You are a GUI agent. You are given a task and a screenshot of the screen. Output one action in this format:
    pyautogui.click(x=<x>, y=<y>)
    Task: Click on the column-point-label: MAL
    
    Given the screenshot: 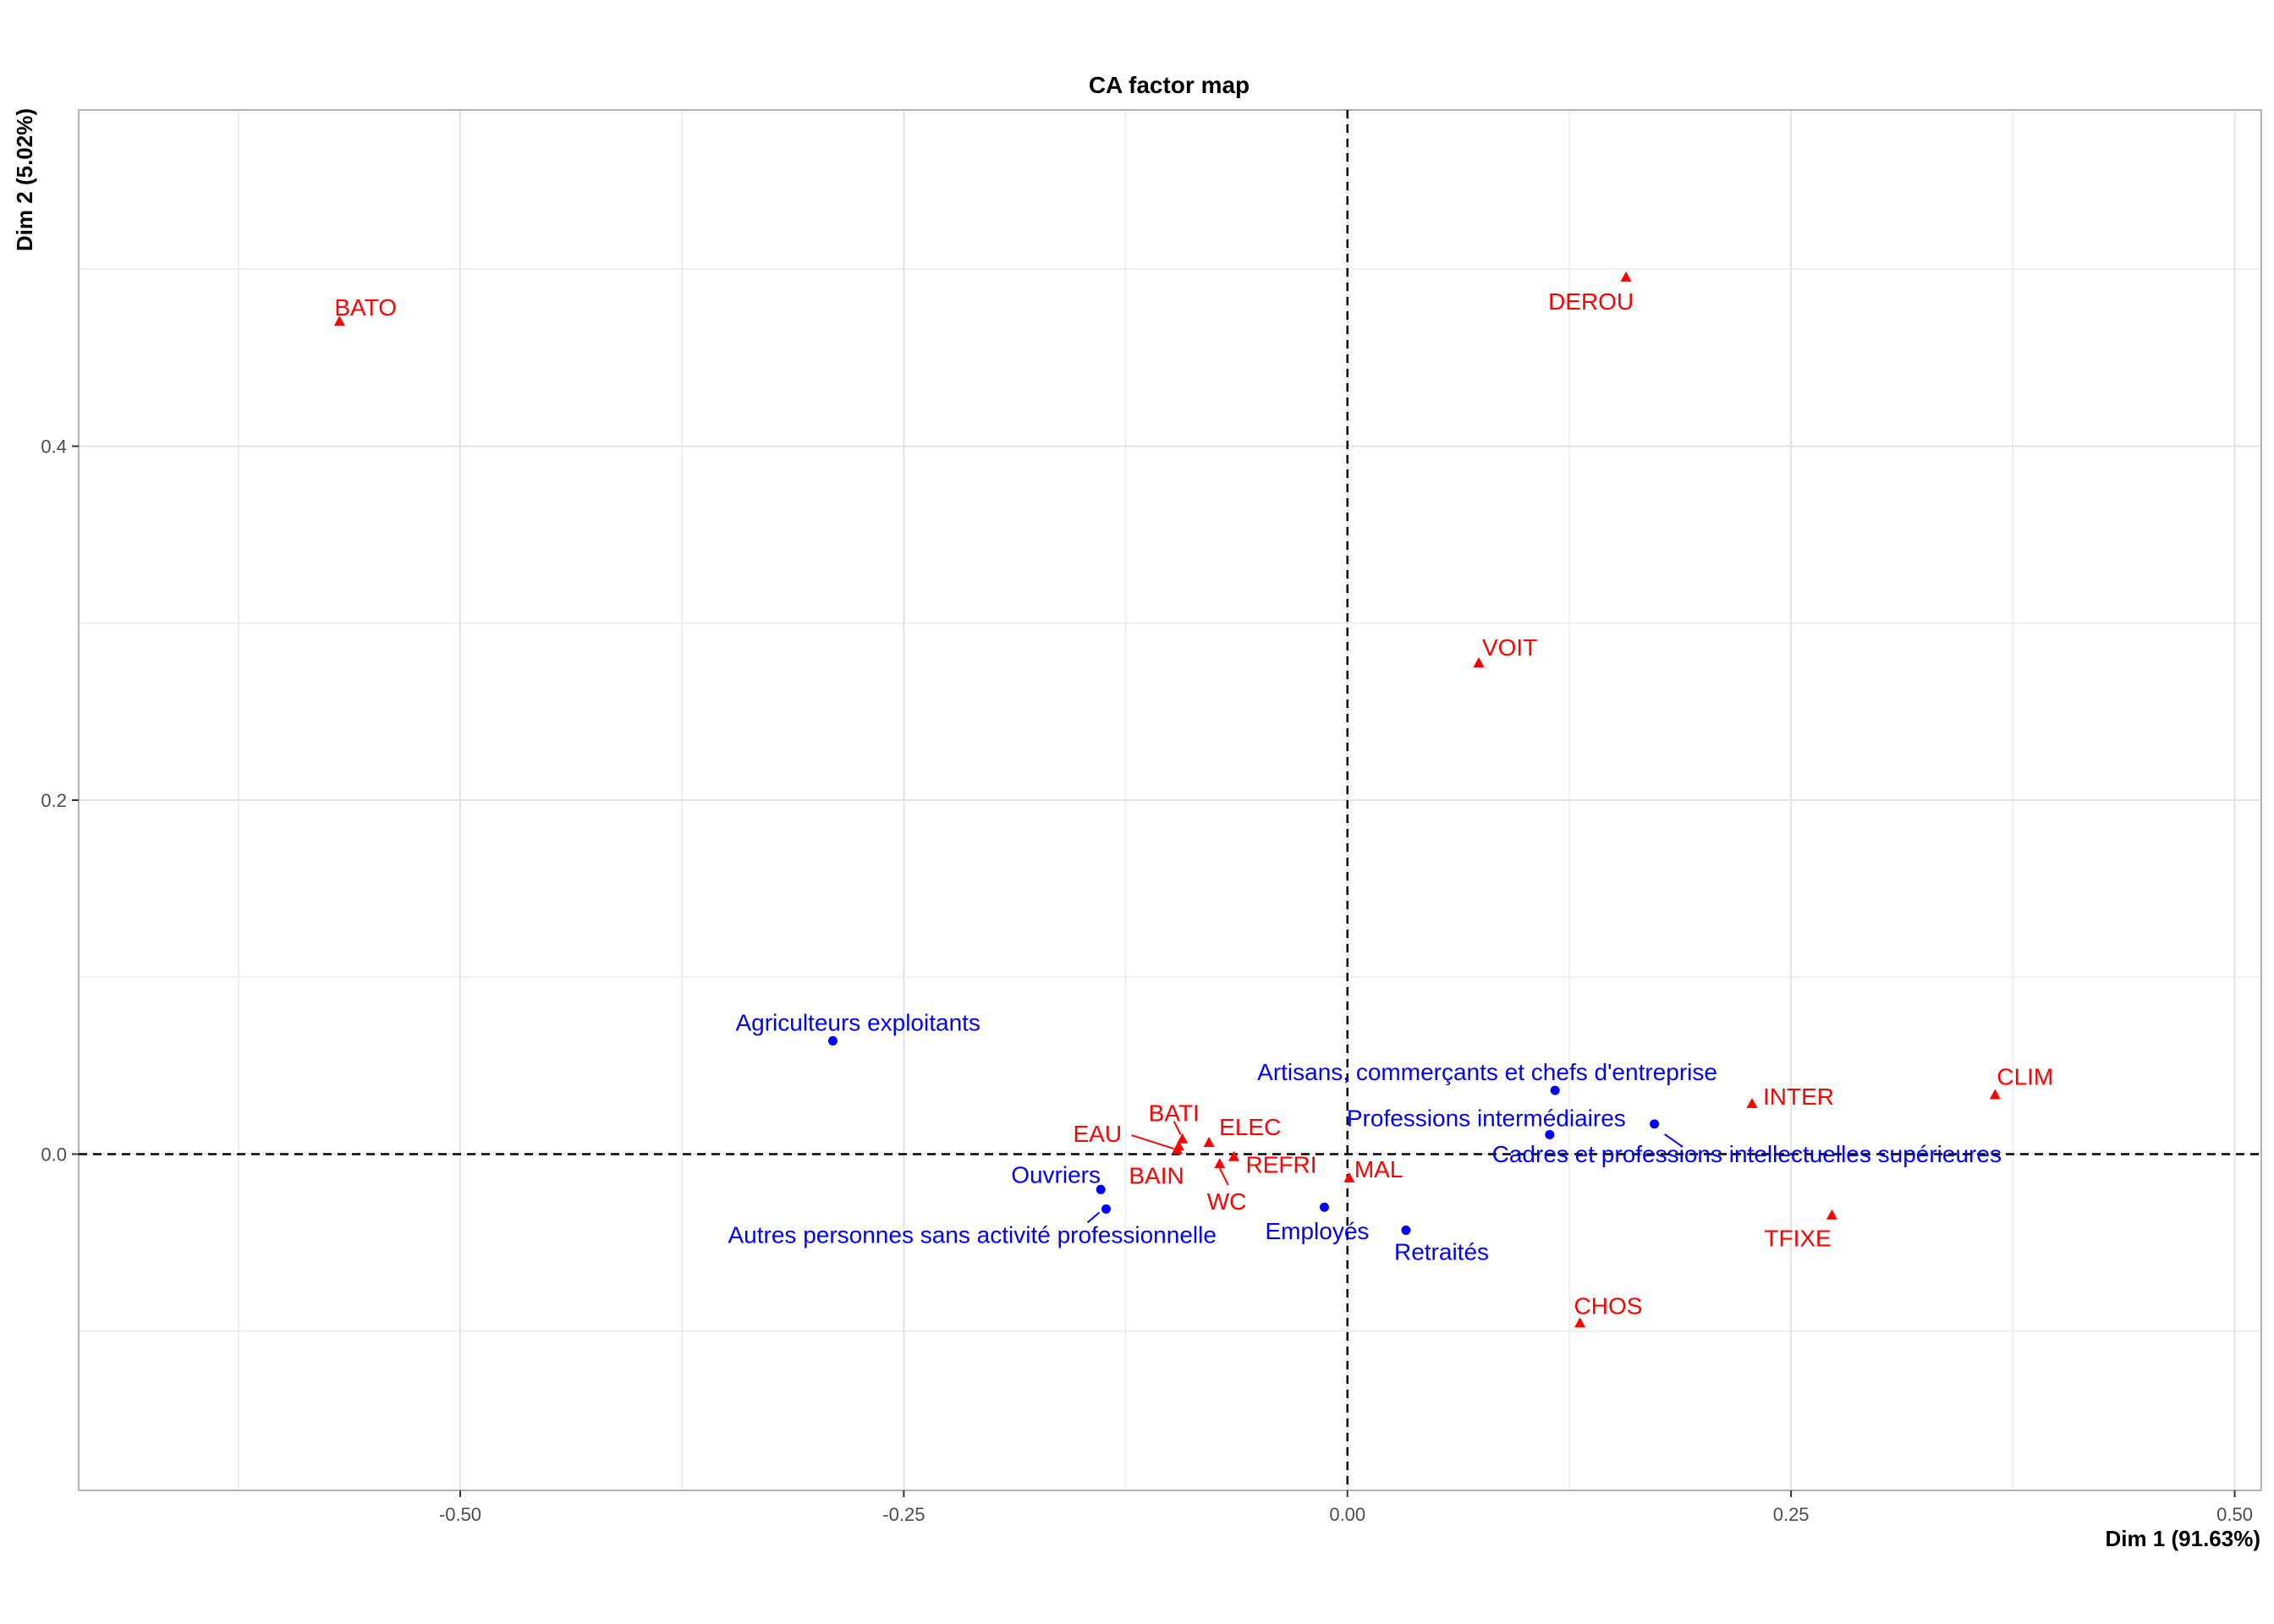 What is the action you would take?
    pyautogui.click(x=1378, y=1169)
    